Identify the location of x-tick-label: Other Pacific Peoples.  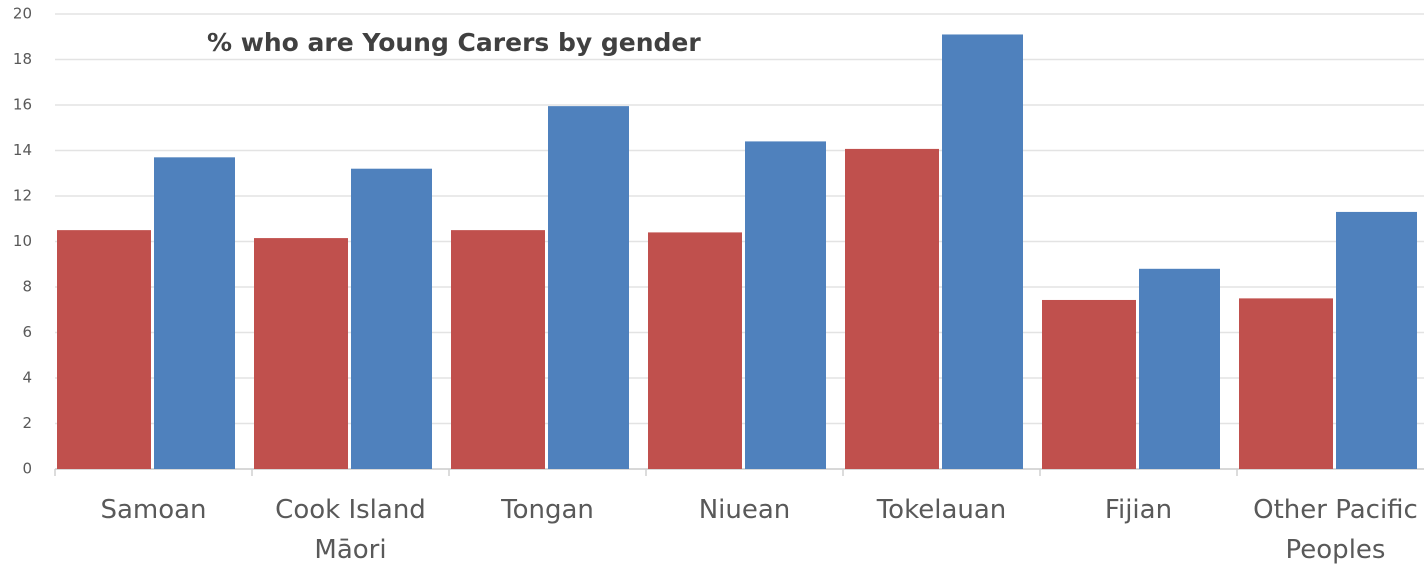
(1335, 530).